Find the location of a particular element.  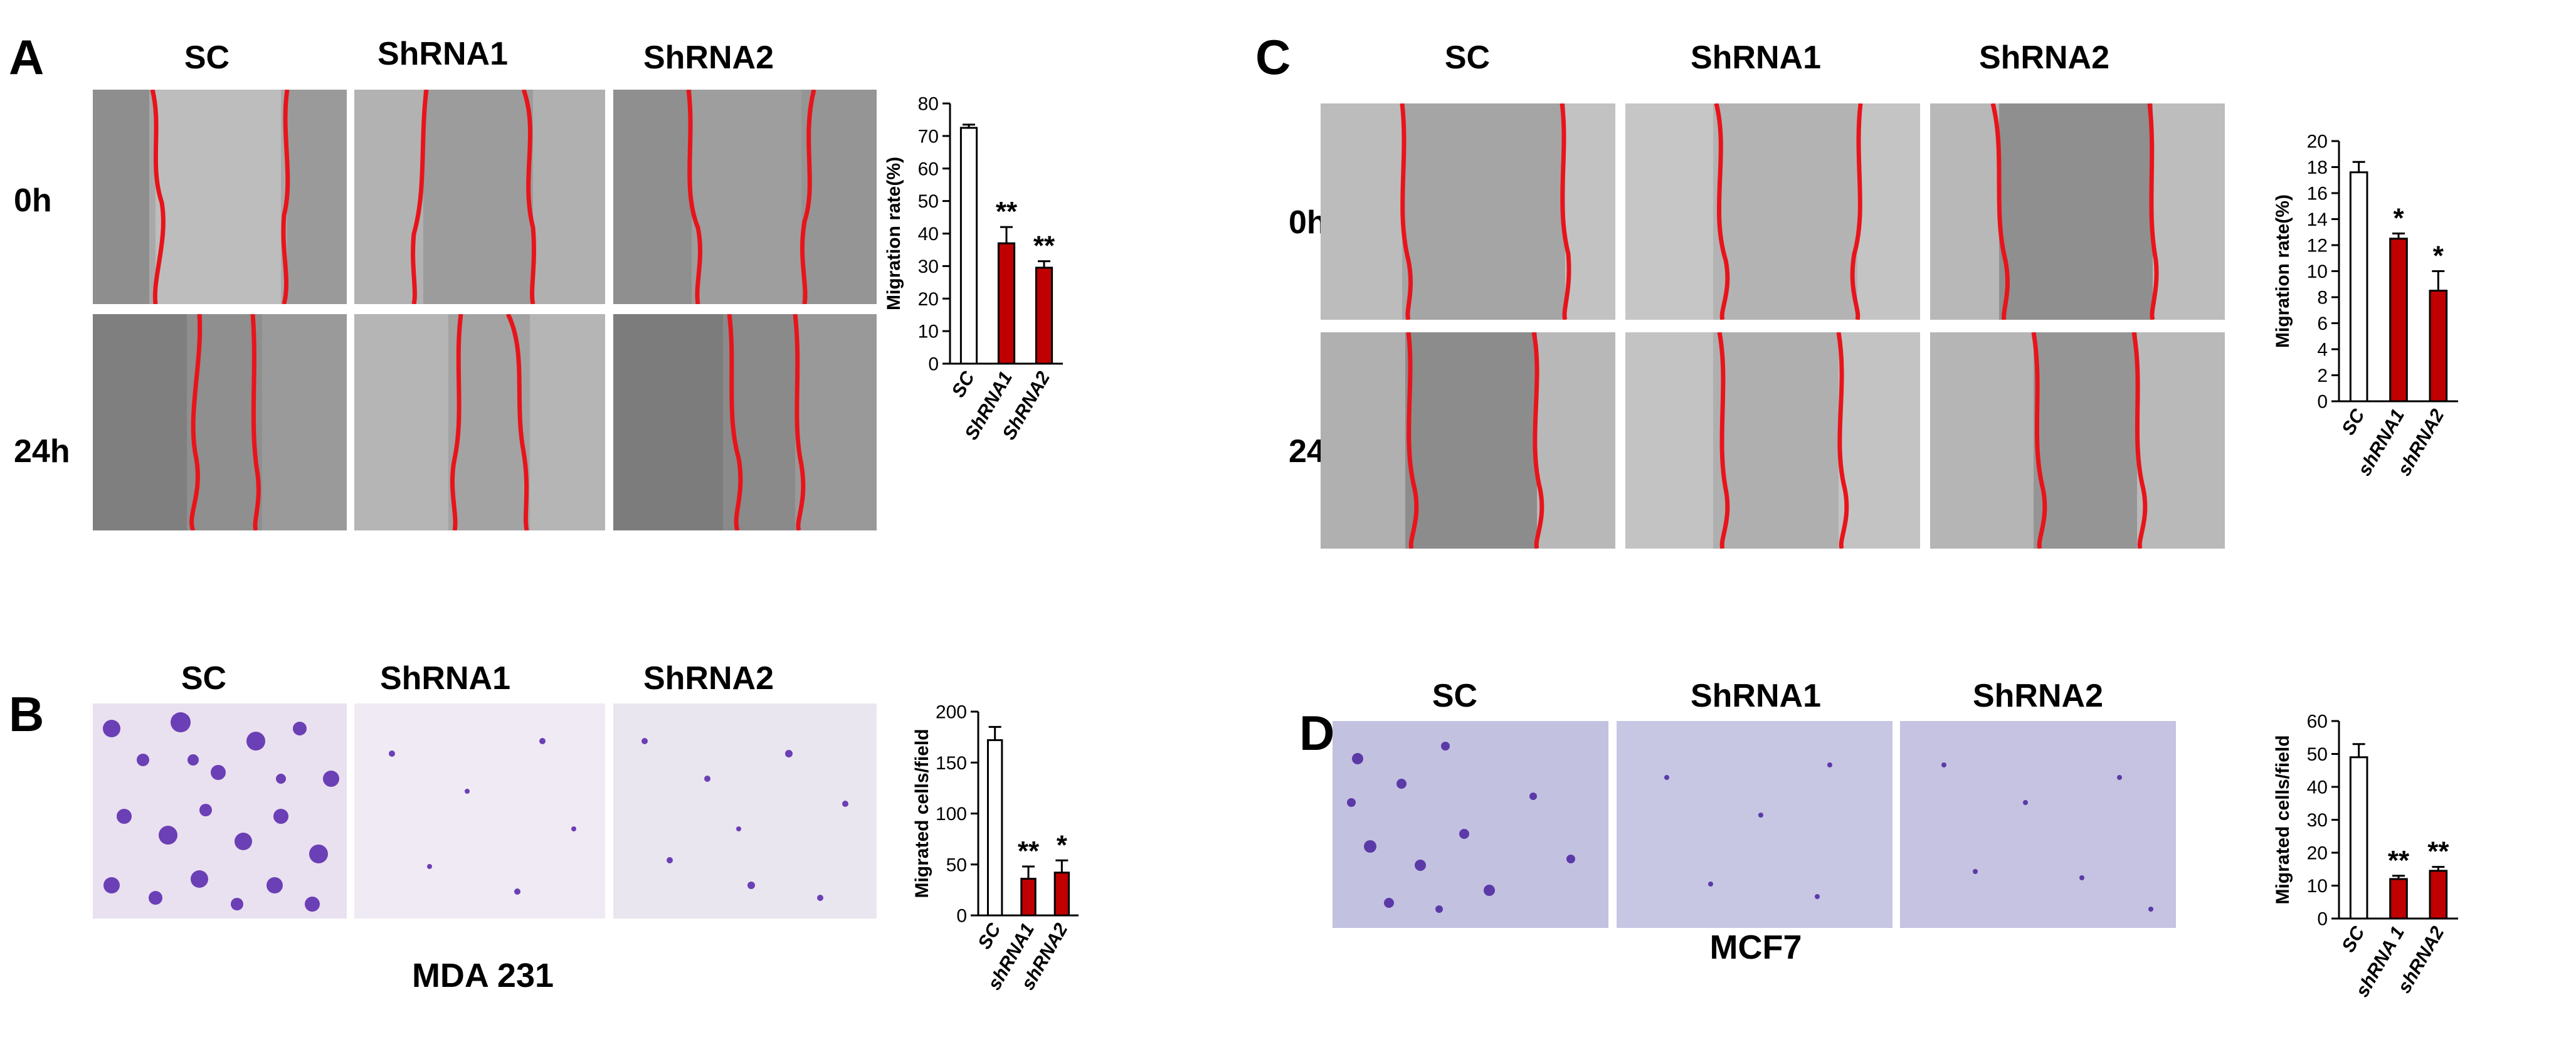

col-label-sc: SC is located at coordinates (207, 58).